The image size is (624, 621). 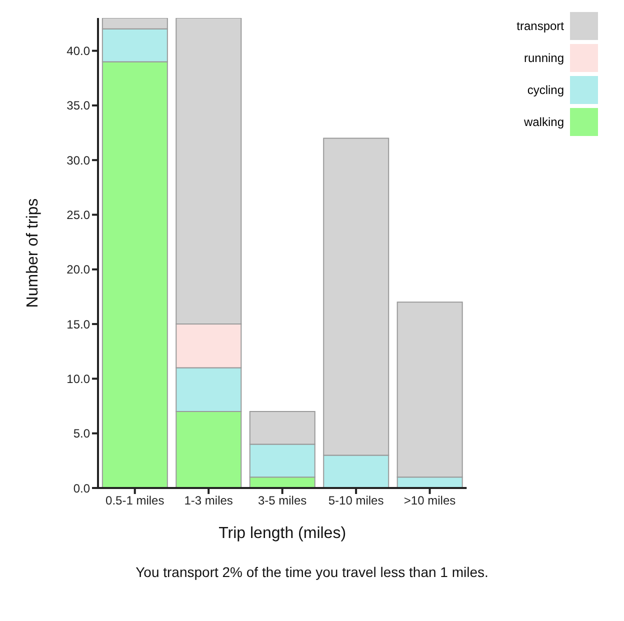 I want to click on y-axis-title: Number of trips, so click(x=33, y=253).